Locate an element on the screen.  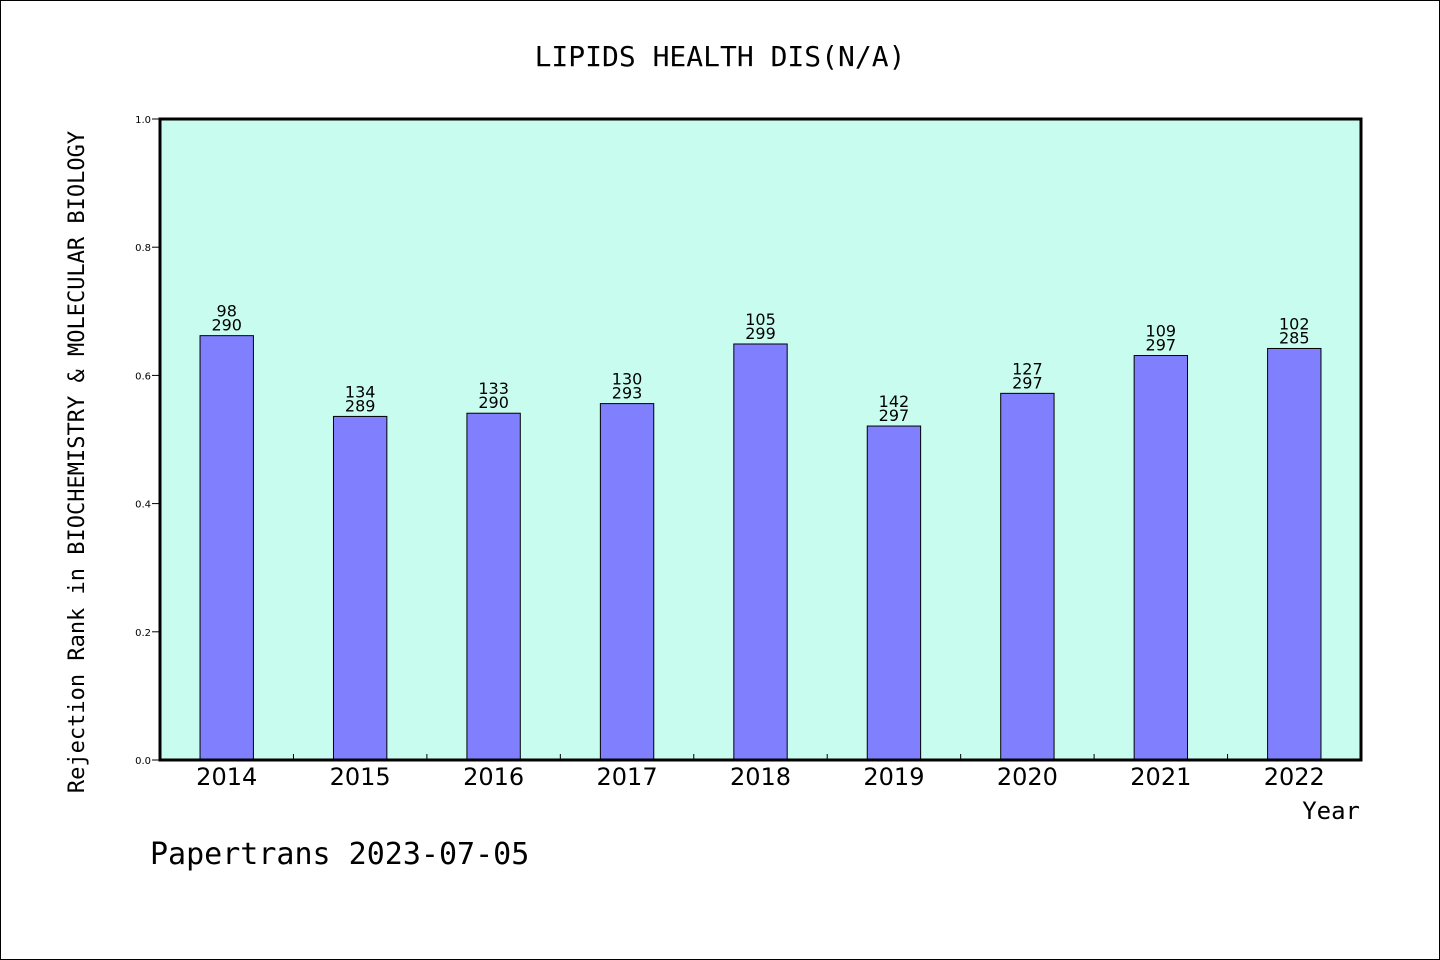
x-tick-label: 2021 is located at coordinates (1160, 777).